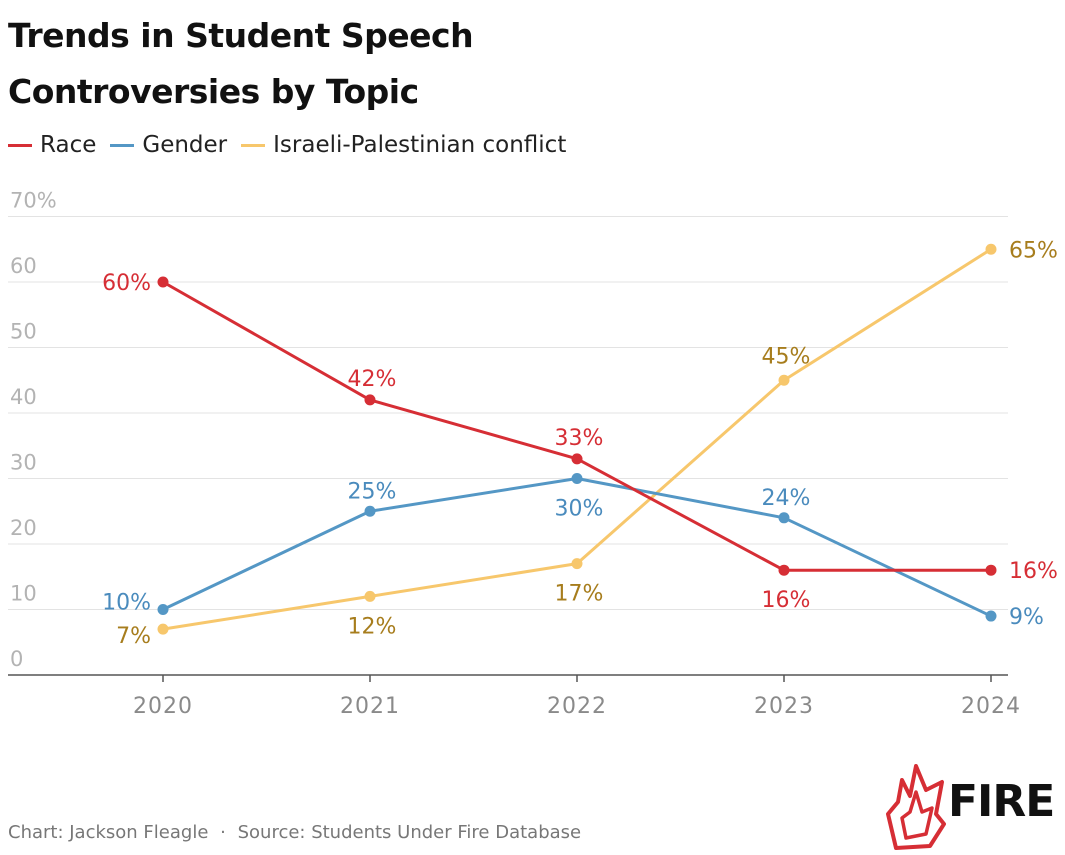  Describe the element at coordinates (372, 379) in the screenshot. I see `data-label-race-2021: 42%` at that location.